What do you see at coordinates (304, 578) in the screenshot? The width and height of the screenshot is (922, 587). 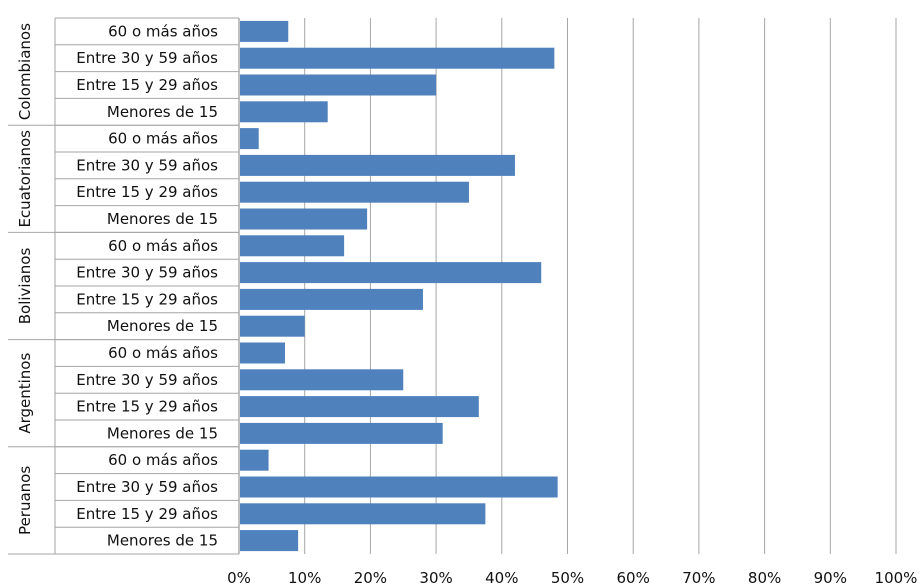 I see `x-tick-label: 10%` at bounding box center [304, 578].